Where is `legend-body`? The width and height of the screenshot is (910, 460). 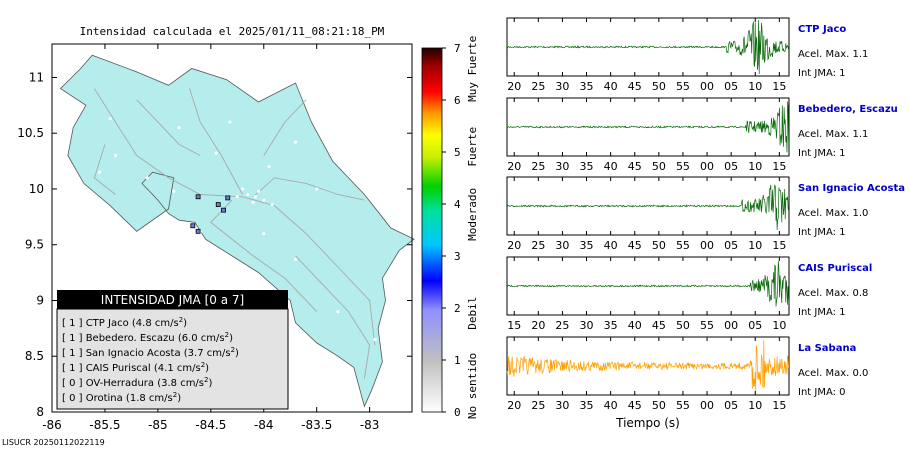 legend-body is located at coordinates (172, 359).